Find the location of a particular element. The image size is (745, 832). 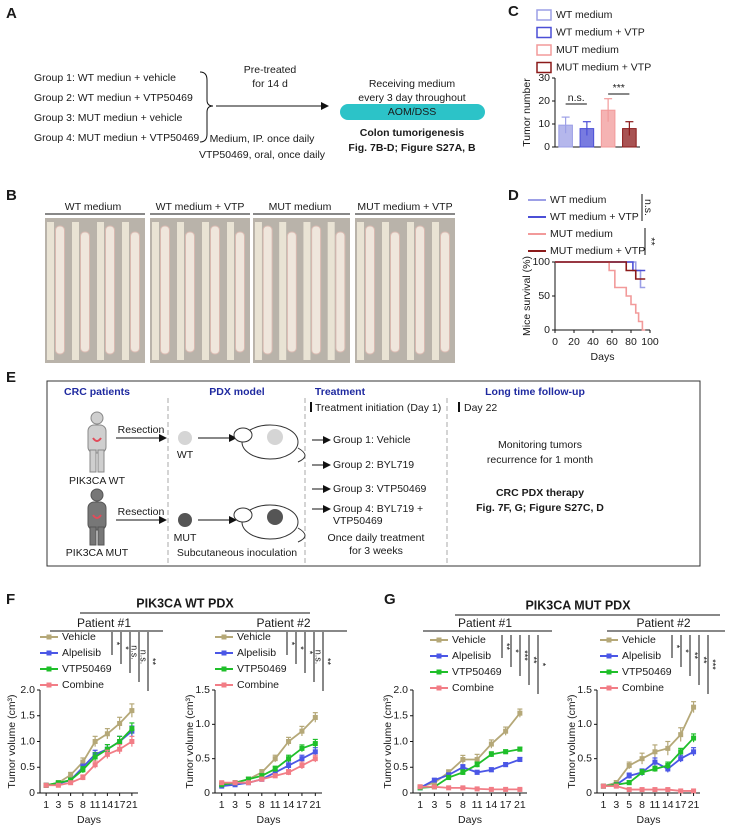

column-header: Long time follow-up is located at coordinates (535, 392).